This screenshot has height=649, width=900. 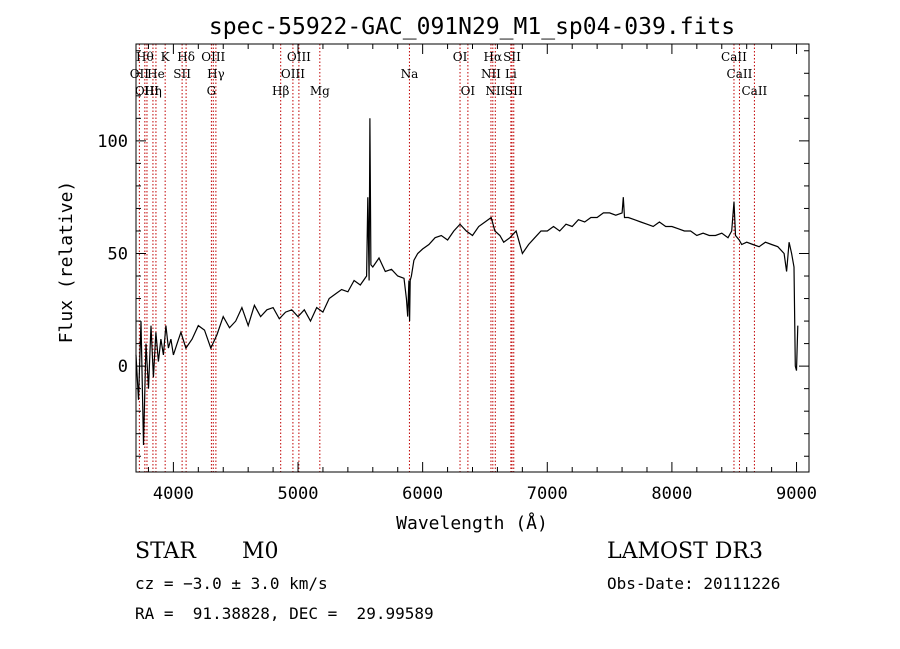 I want to click on line-marker-label: Hγ, so click(x=216, y=74).